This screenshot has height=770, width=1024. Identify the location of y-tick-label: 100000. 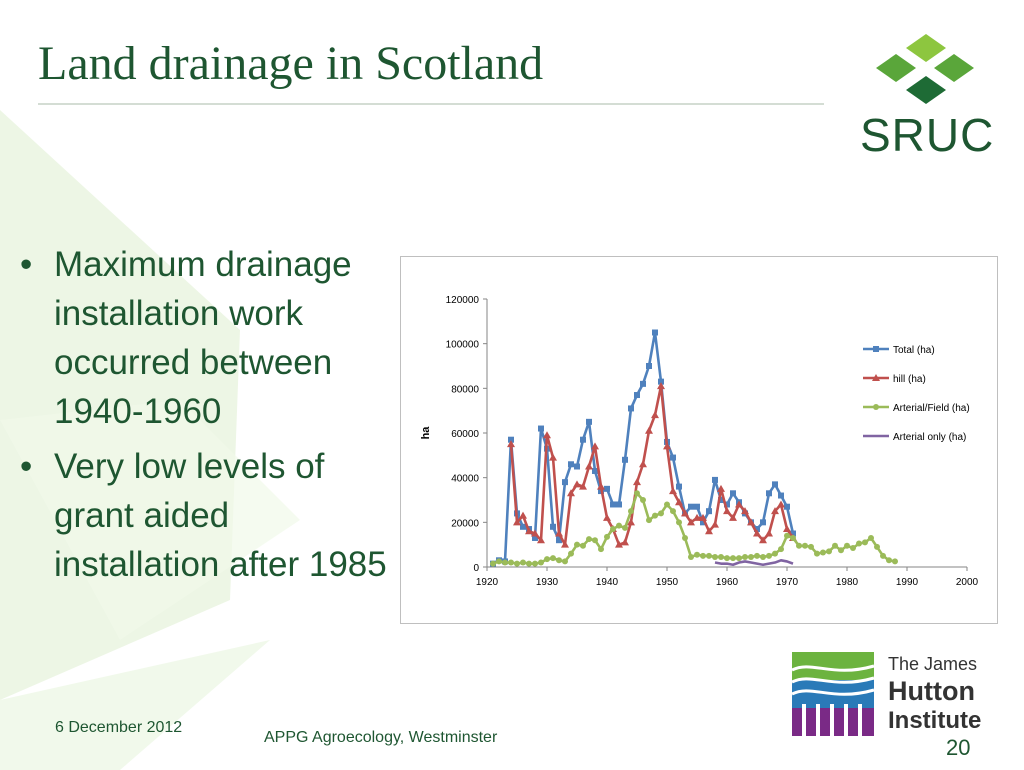
(463, 345).